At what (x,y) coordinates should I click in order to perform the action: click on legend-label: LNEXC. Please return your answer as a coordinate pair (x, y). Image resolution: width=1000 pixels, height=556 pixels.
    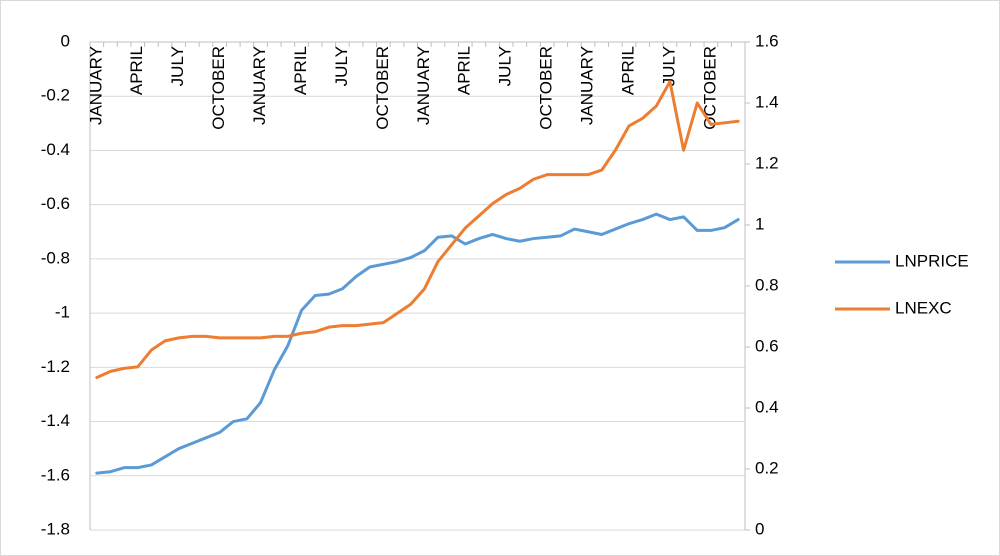
    Looking at the image, I should click on (923, 307).